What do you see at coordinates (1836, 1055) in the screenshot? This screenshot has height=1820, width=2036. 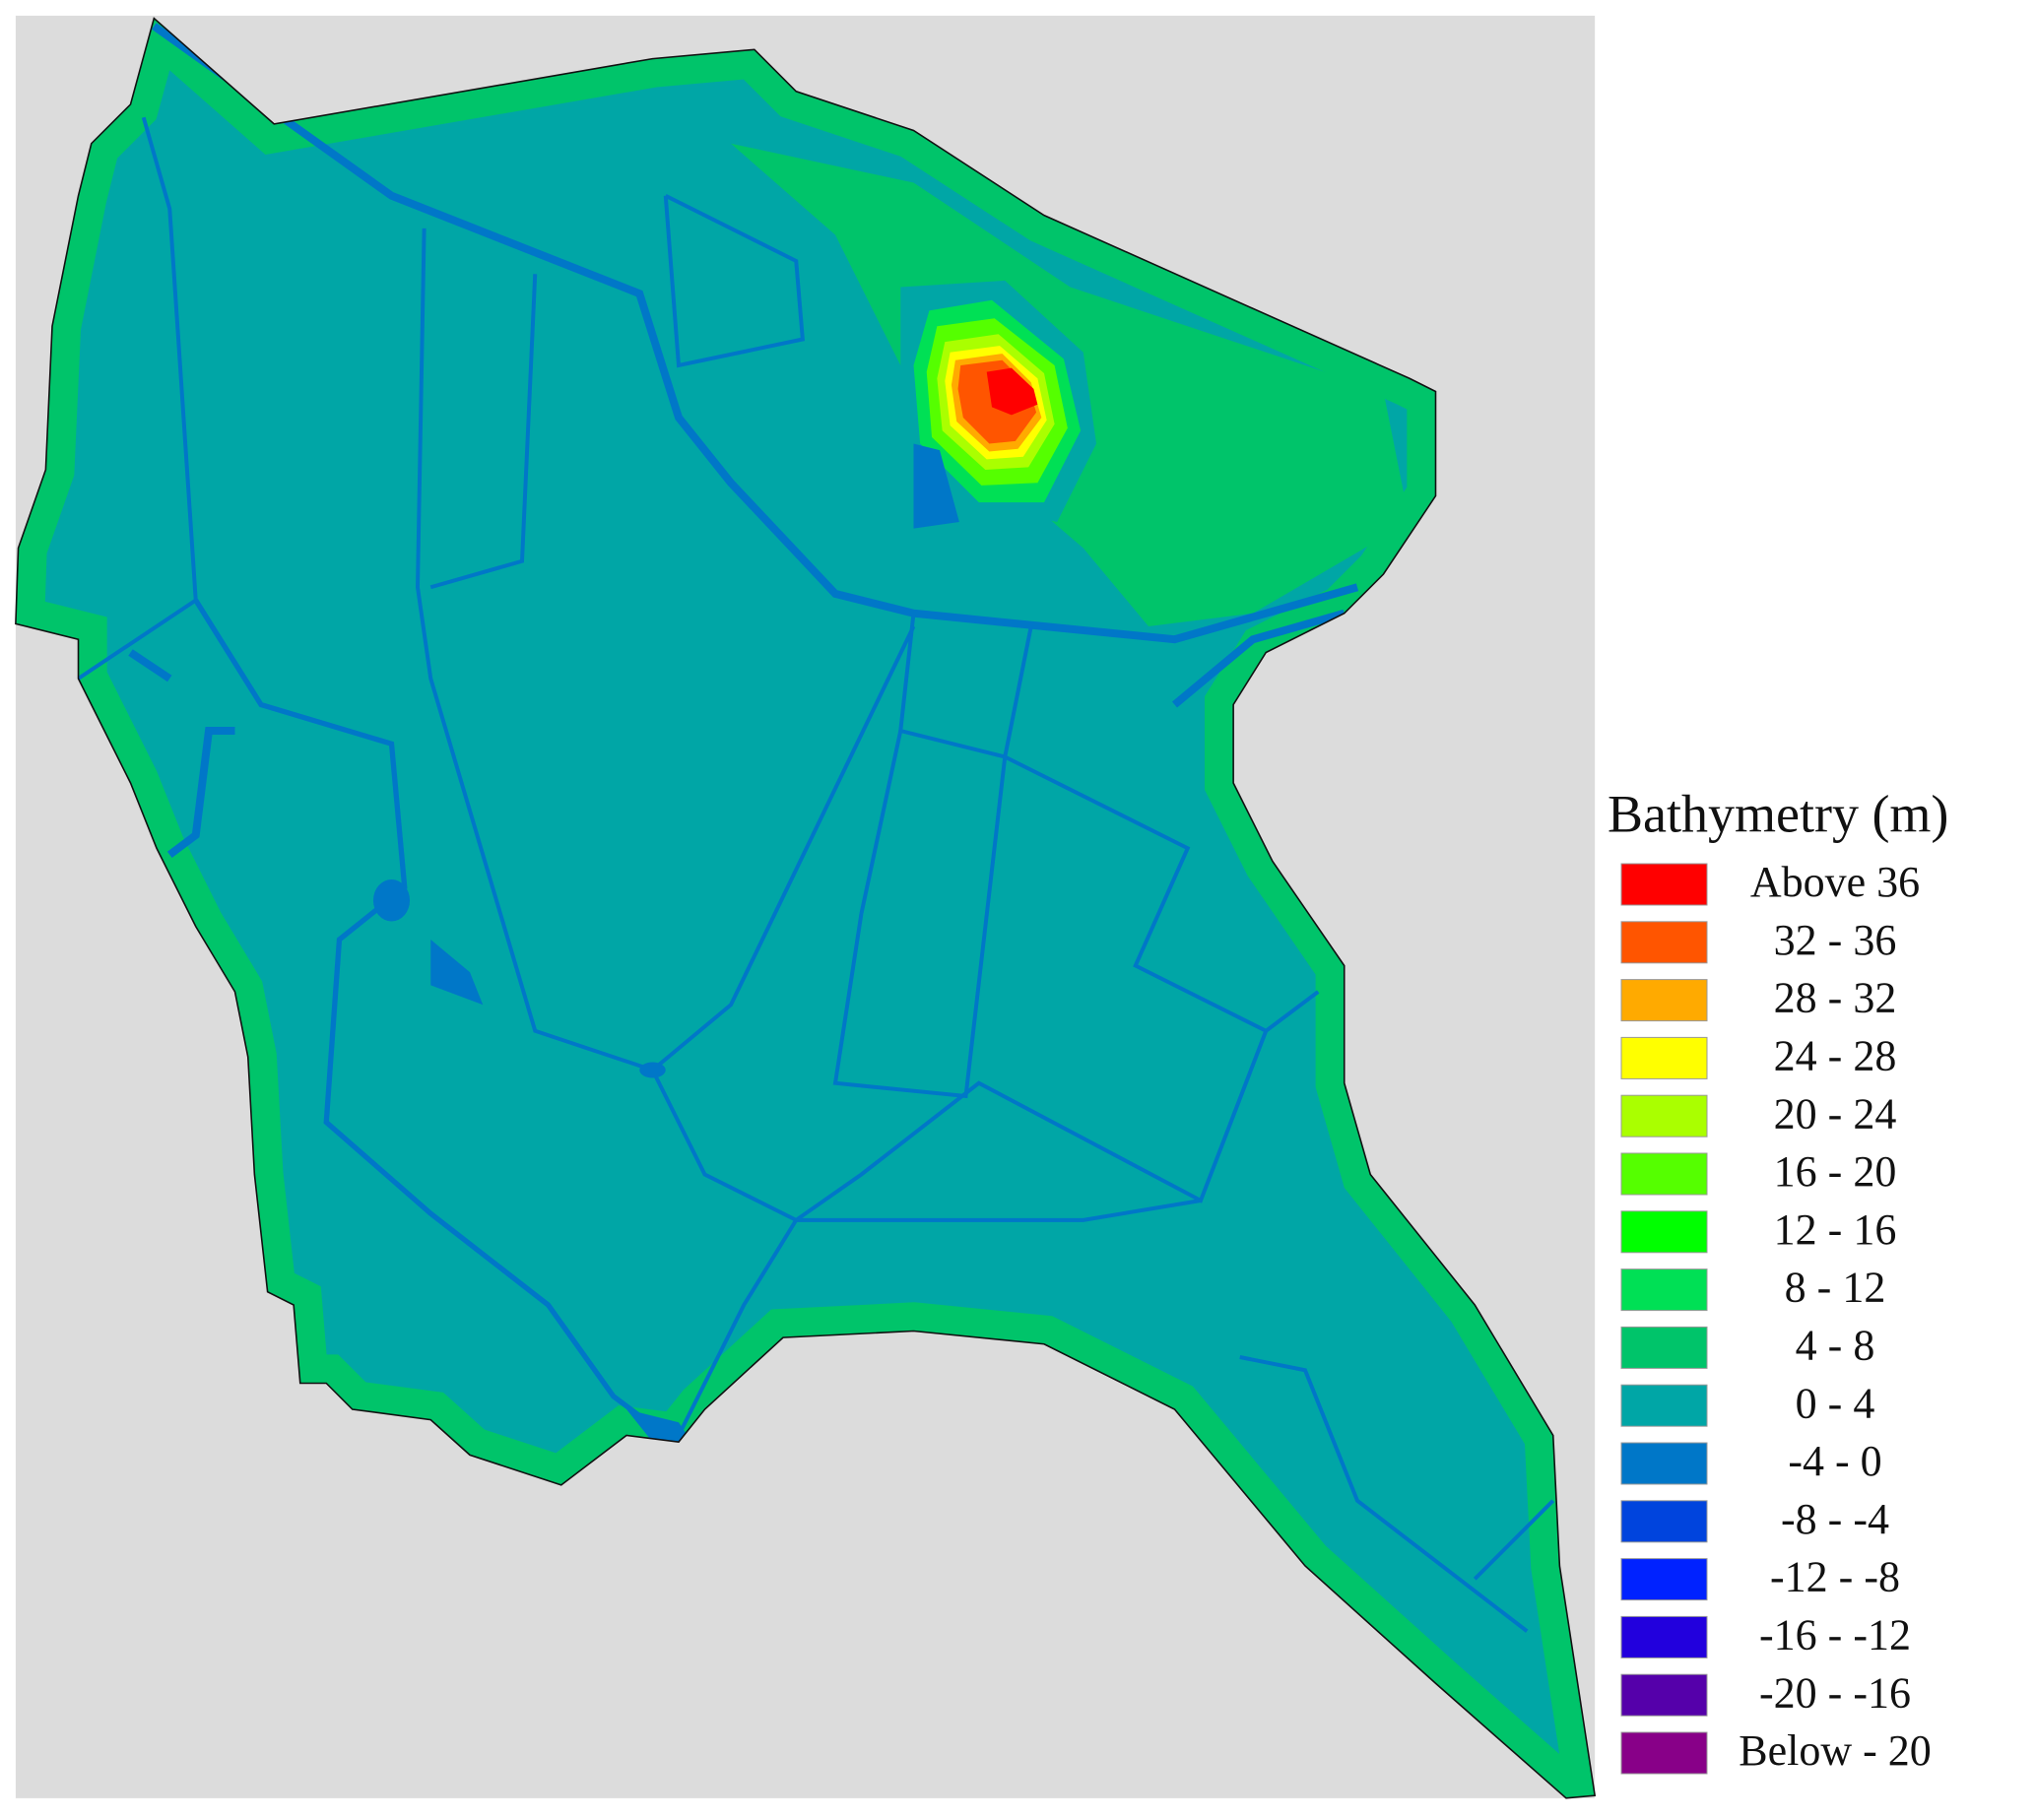 I see `legend-label: 24 - 28` at bounding box center [1836, 1055].